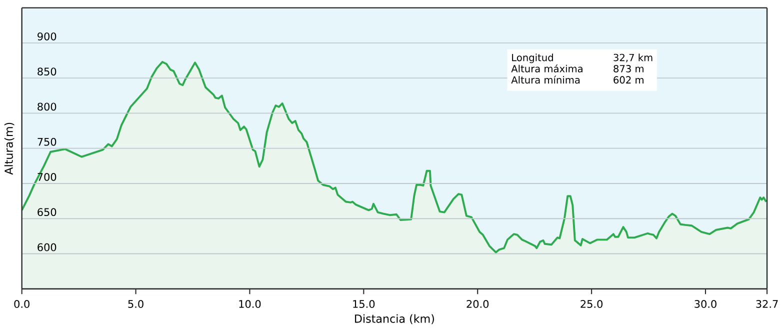  I want to click on y-tick-label: 800, so click(47, 106).